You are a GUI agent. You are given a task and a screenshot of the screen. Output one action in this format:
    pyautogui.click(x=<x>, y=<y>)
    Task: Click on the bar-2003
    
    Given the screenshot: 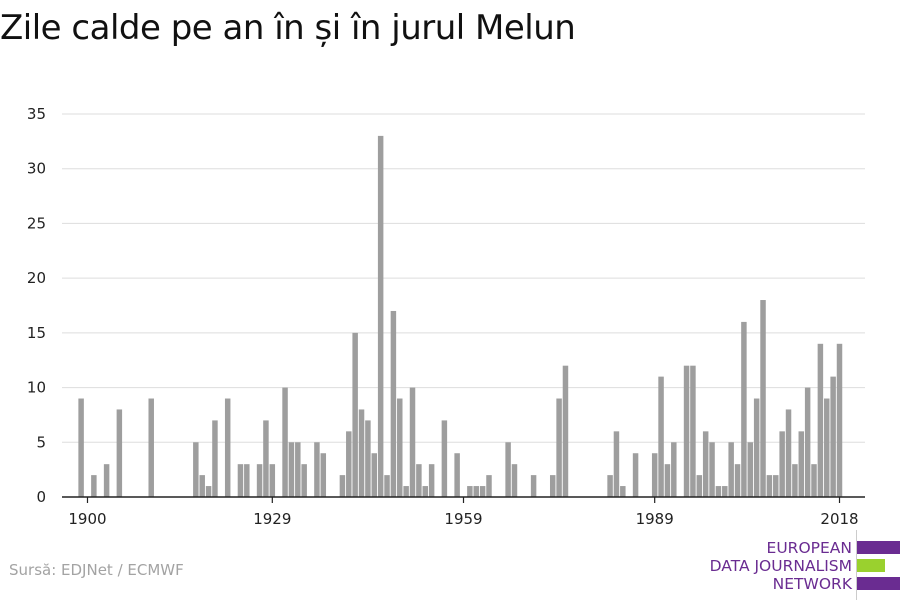 What is the action you would take?
    pyautogui.click(x=744, y=409)
    